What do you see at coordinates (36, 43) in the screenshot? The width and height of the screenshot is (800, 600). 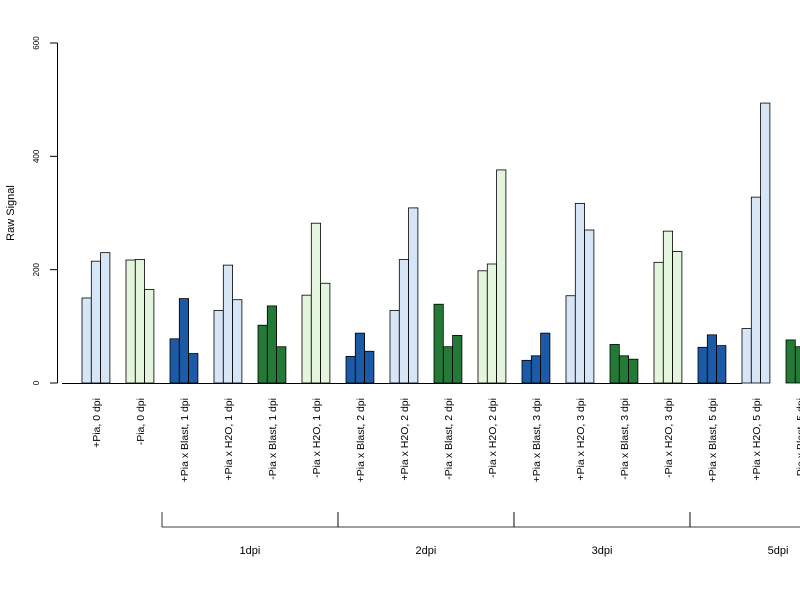 I see `y-tick-label: 600` at bounding box center [36, 43].